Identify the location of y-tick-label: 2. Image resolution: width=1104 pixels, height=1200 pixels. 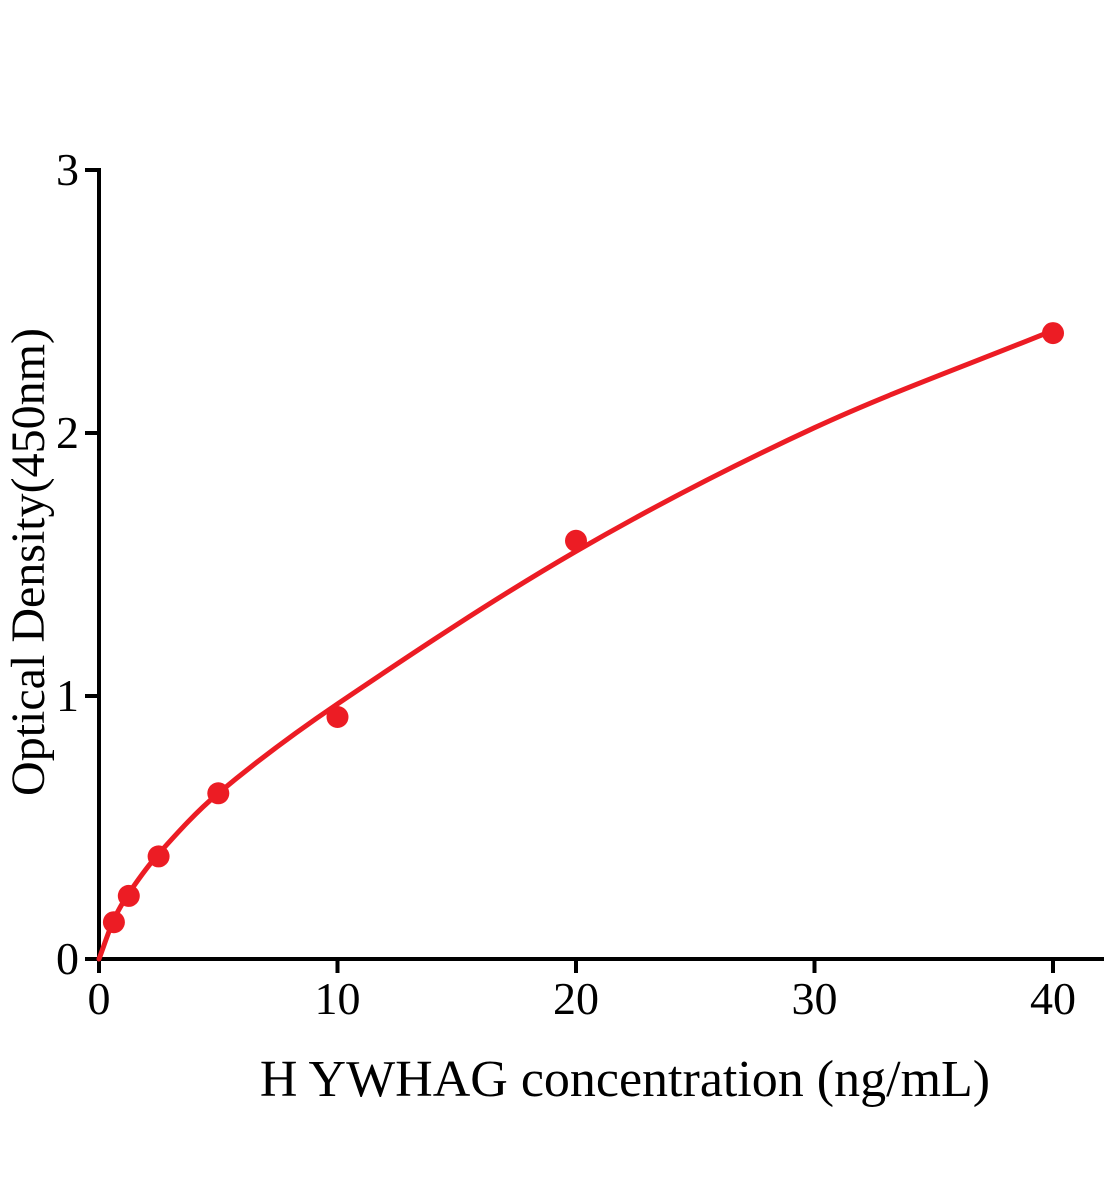
(67, 432).